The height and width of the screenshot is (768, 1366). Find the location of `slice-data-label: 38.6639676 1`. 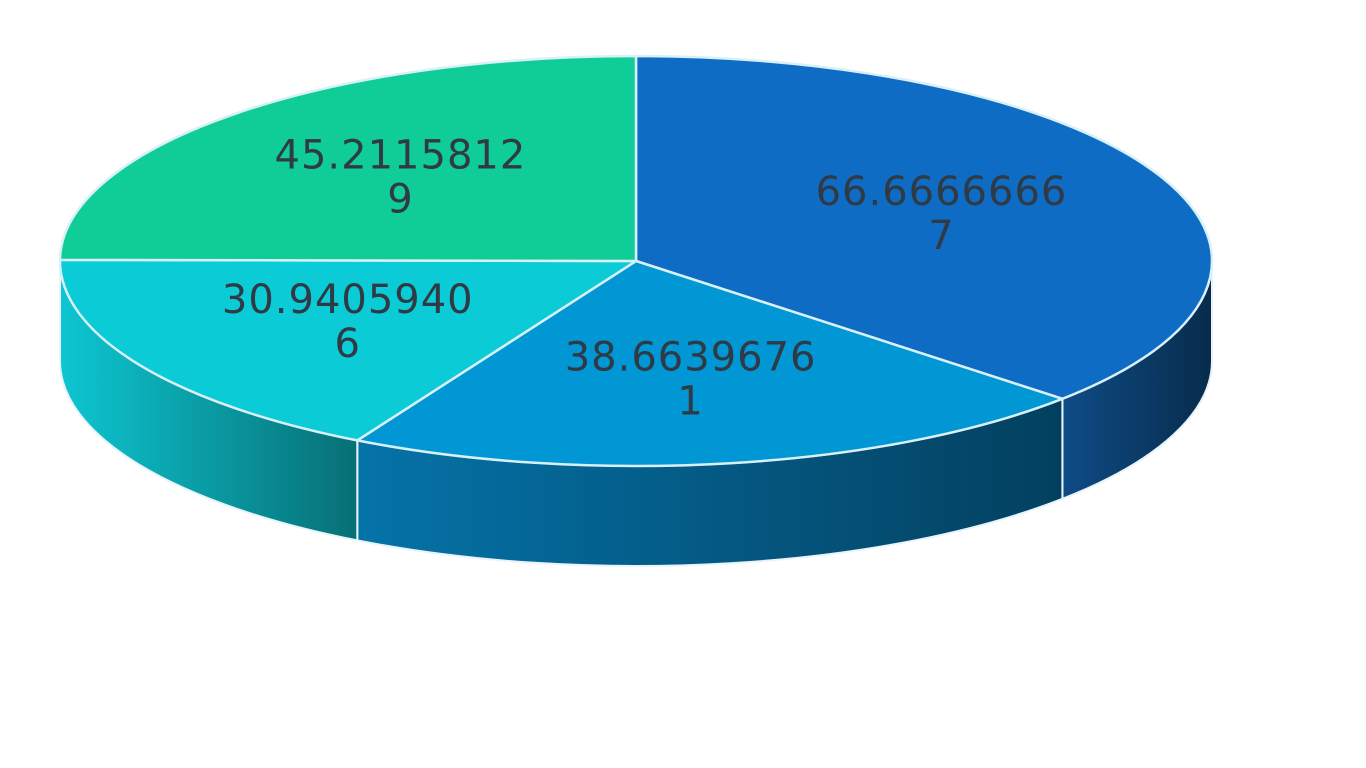

slice-data-label: 38.6639676 1 is located at coordinates (691, 379).